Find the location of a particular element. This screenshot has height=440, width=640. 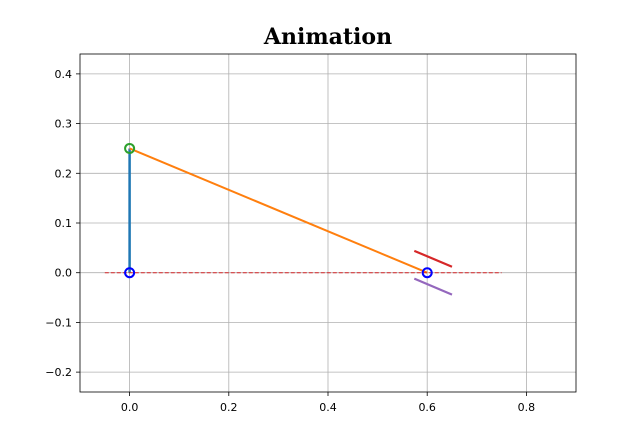

y-tick-label: −0.2 is located at coordinates (58, 372).